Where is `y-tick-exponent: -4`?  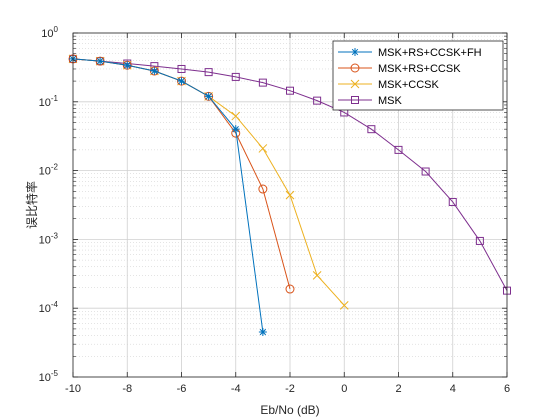 y-tick-exponent: -4 is located at coordinates (55, 304).